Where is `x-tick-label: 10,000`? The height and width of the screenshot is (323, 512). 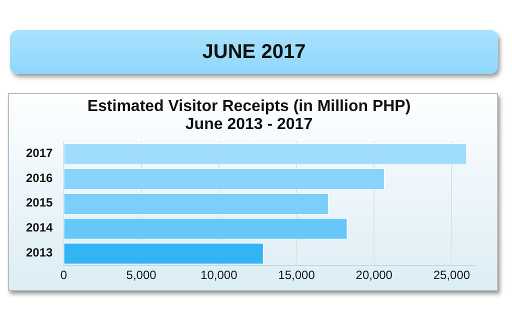 x-tick-label: 10,000 is located at coordinates (219, 275).